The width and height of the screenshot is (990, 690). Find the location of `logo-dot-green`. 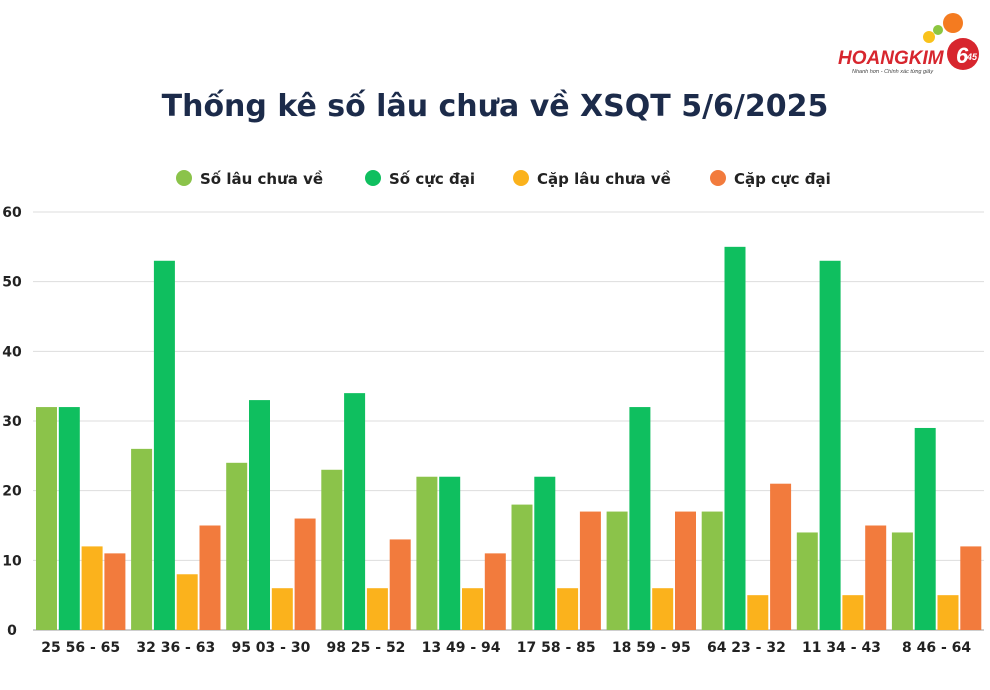

logo-dot-green is located at coordinates (938, 30).